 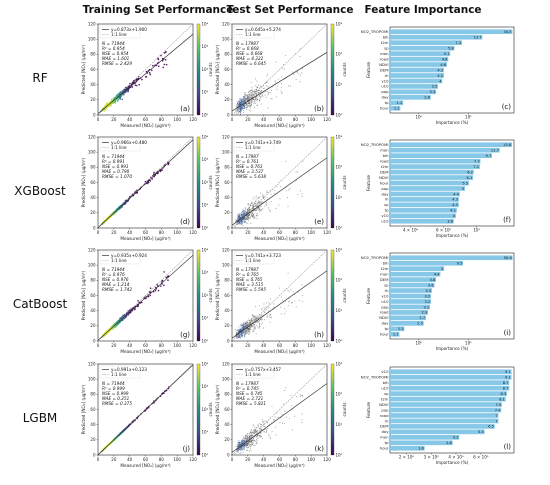 I want to click on bar-value-label: 2.9, so click(x=425, y=313).